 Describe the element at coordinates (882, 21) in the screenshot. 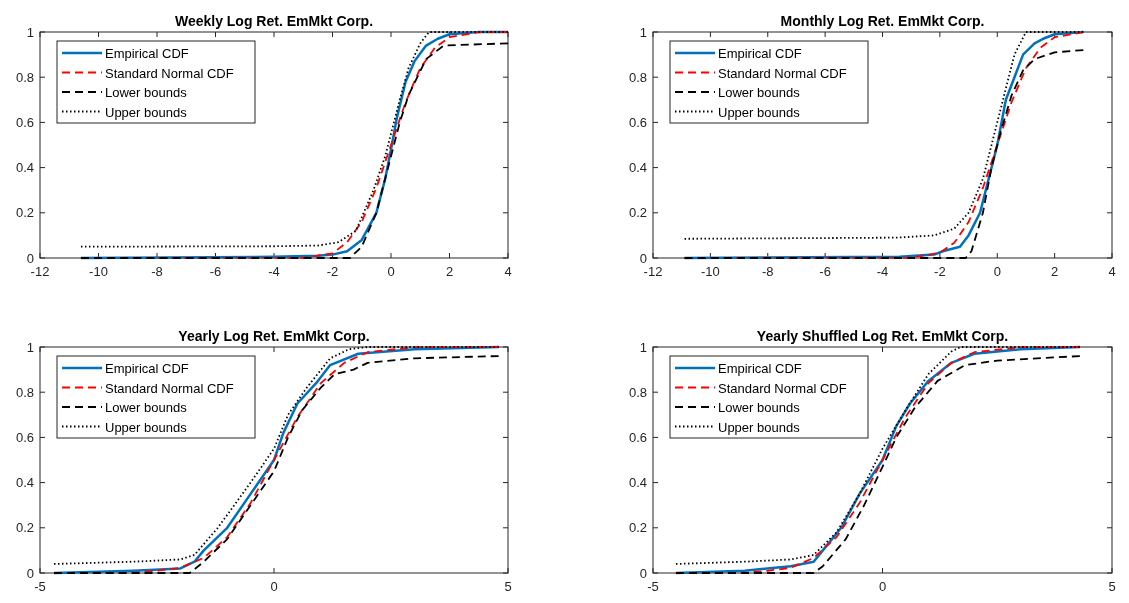

I see `chart-title: Monthly Log Ret. EmMkt Corp.` at that location.